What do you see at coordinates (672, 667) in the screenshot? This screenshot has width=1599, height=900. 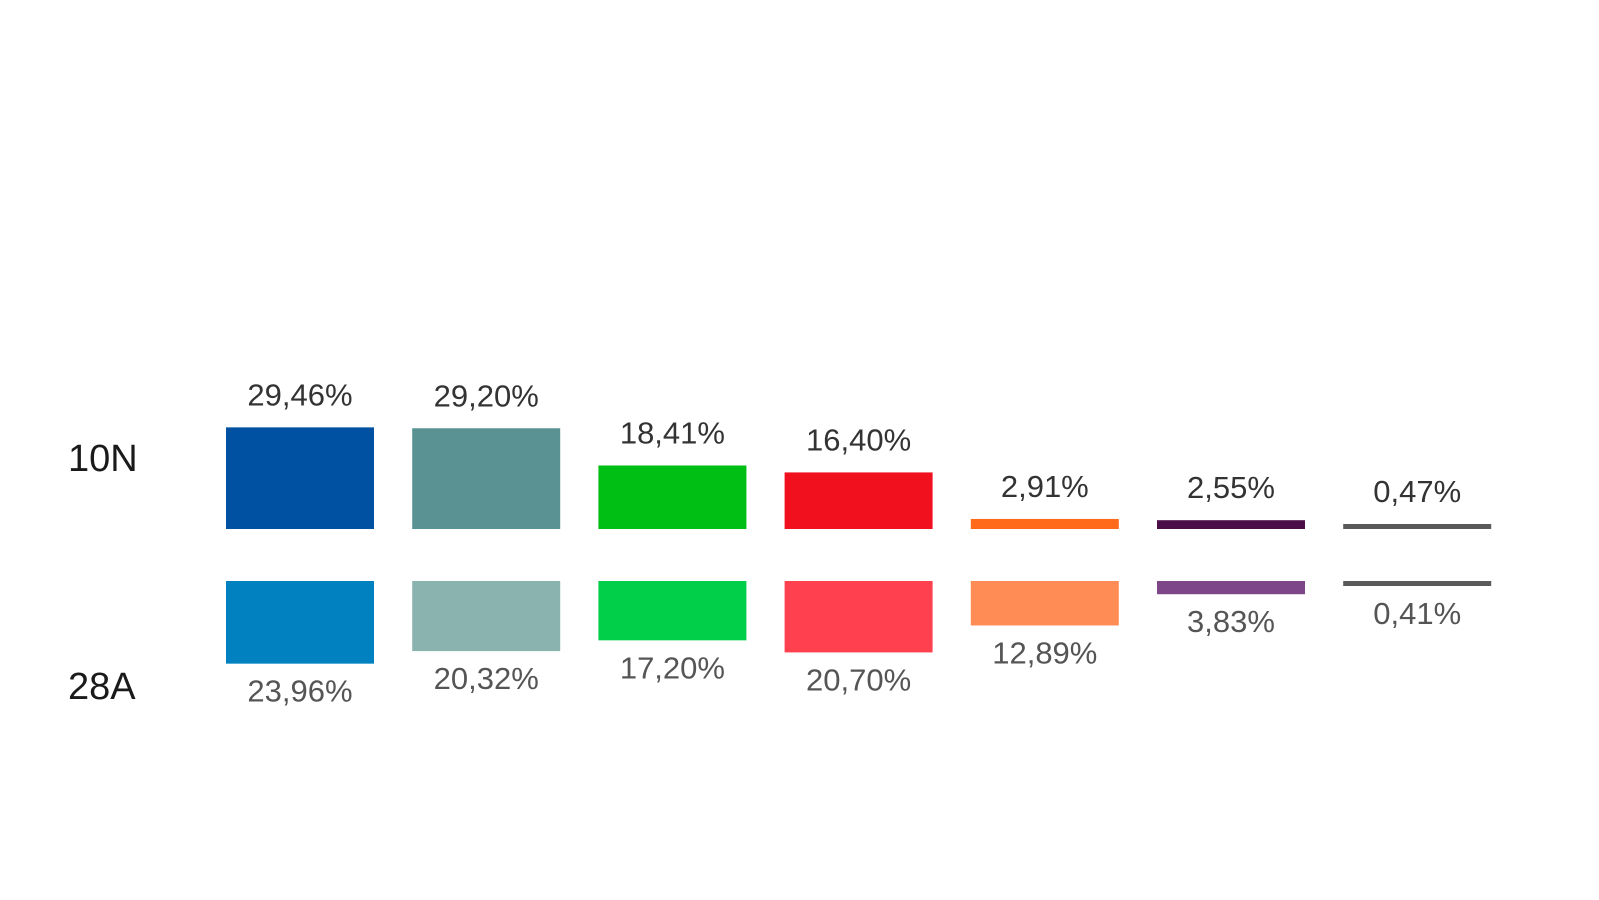 I see `value-label-28a-3: 17,20%` at bounding box center [672, 667].